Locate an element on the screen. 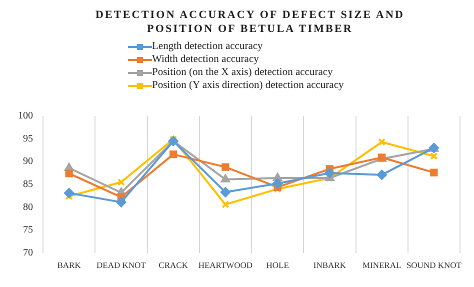 Image resolution: width=474 pixels, height=287 pixels. x-tick-label: DEAD KNOT is located at coordinates (121, 265).